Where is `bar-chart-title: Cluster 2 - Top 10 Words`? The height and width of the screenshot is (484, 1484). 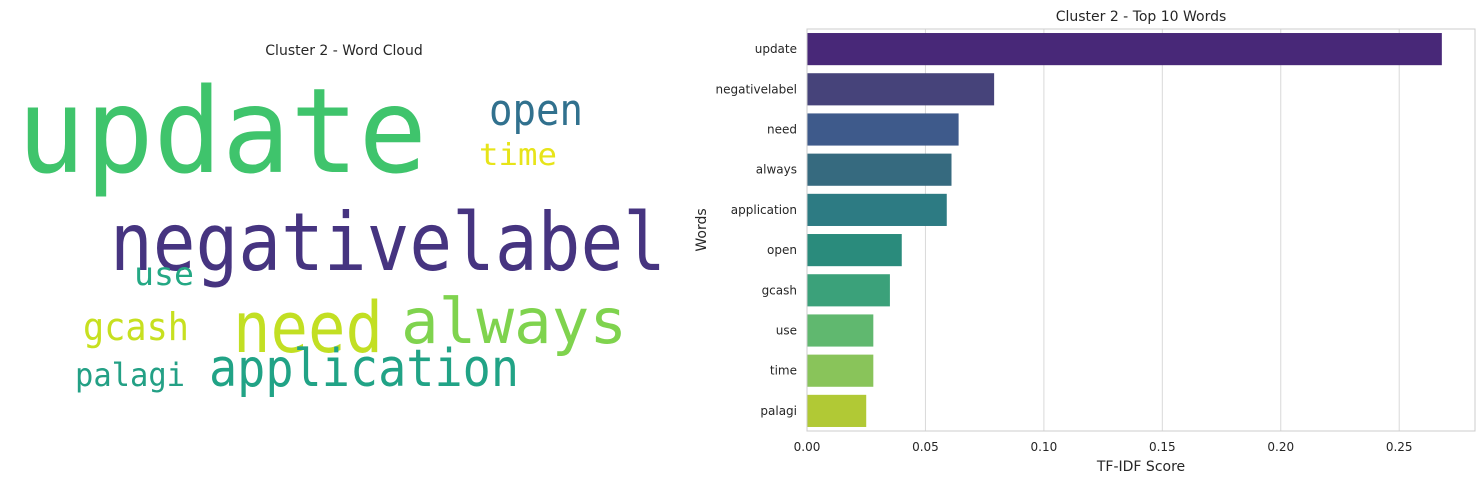
bar-chart-title: Cluster 2 - Top 10 Words is located at coordinates (1141, 17).